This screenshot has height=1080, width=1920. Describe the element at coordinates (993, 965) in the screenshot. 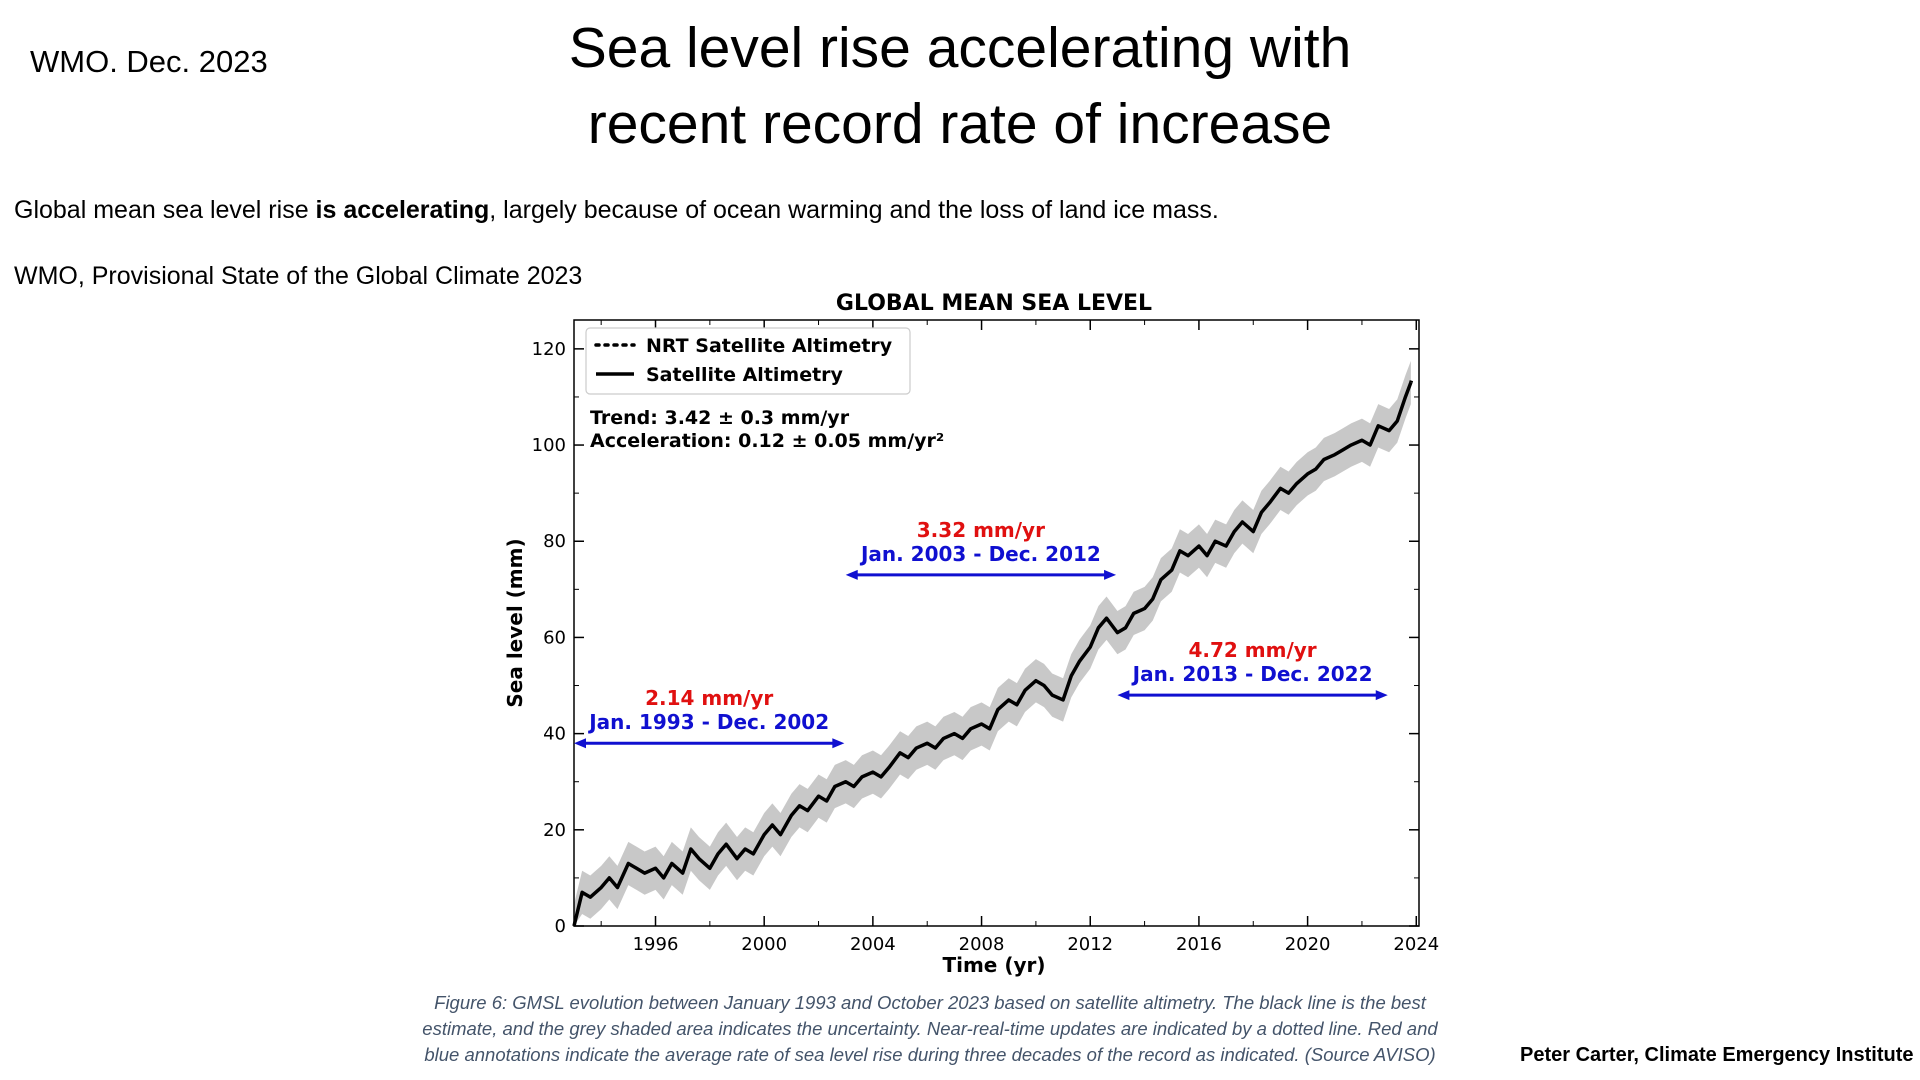

I see `x-axis-label: Time (yr)` at that location.